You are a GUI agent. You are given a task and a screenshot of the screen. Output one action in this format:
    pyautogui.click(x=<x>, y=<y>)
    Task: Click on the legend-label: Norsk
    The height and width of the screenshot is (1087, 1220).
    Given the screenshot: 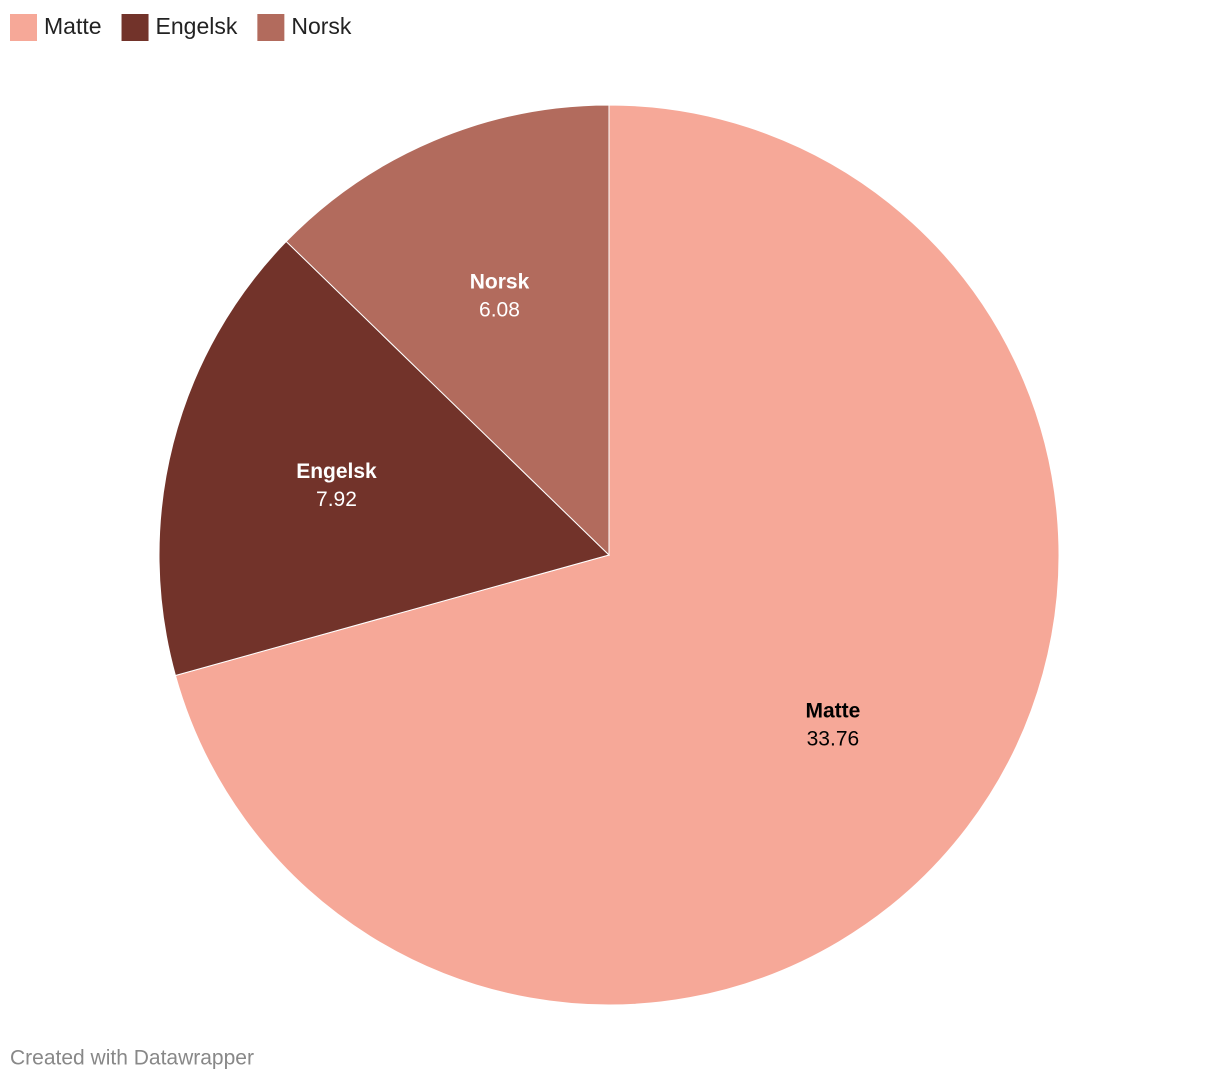 What is the action you would take?
    pyautogui.click(x=321, y=26)
    